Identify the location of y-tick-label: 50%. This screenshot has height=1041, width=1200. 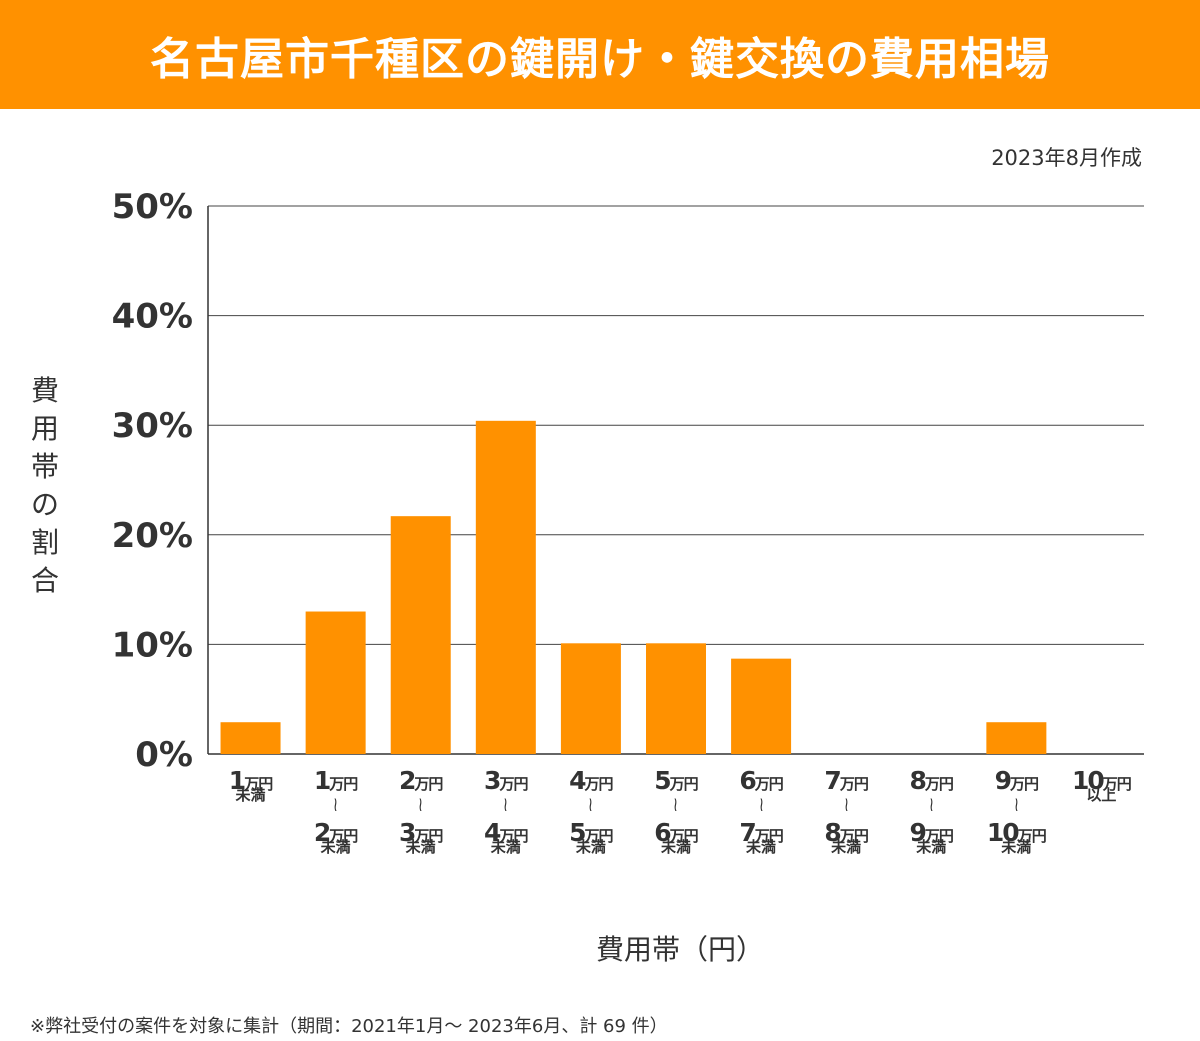
(152, 207).